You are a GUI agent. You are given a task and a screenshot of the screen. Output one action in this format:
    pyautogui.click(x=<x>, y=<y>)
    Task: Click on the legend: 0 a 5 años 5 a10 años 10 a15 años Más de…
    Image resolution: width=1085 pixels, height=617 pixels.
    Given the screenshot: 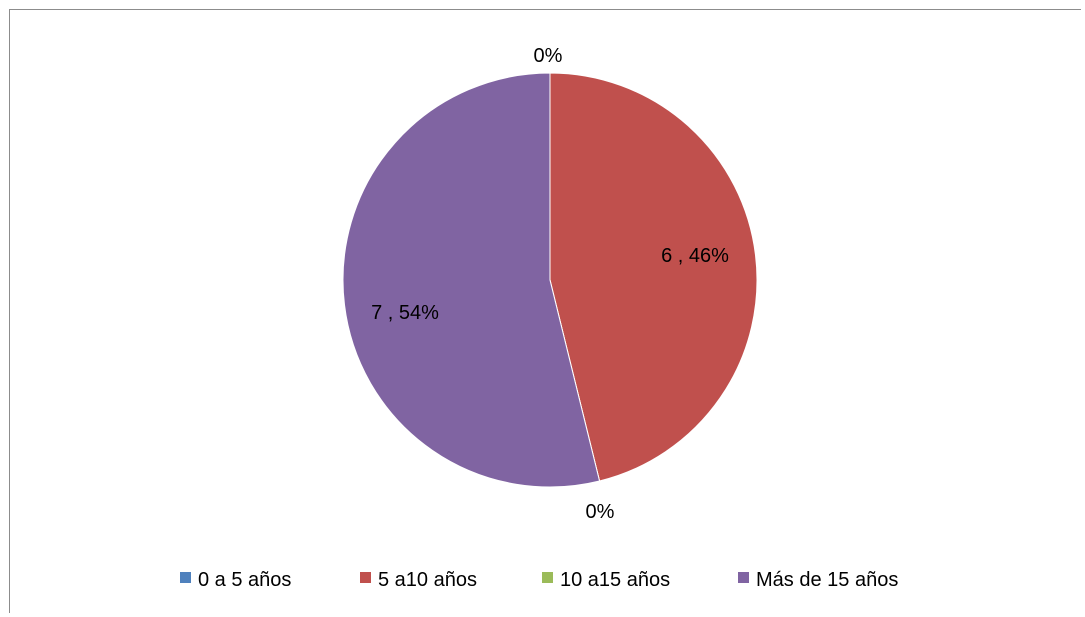 What is the action you would take?
    pyautogui.click(x=539, y=580)
    